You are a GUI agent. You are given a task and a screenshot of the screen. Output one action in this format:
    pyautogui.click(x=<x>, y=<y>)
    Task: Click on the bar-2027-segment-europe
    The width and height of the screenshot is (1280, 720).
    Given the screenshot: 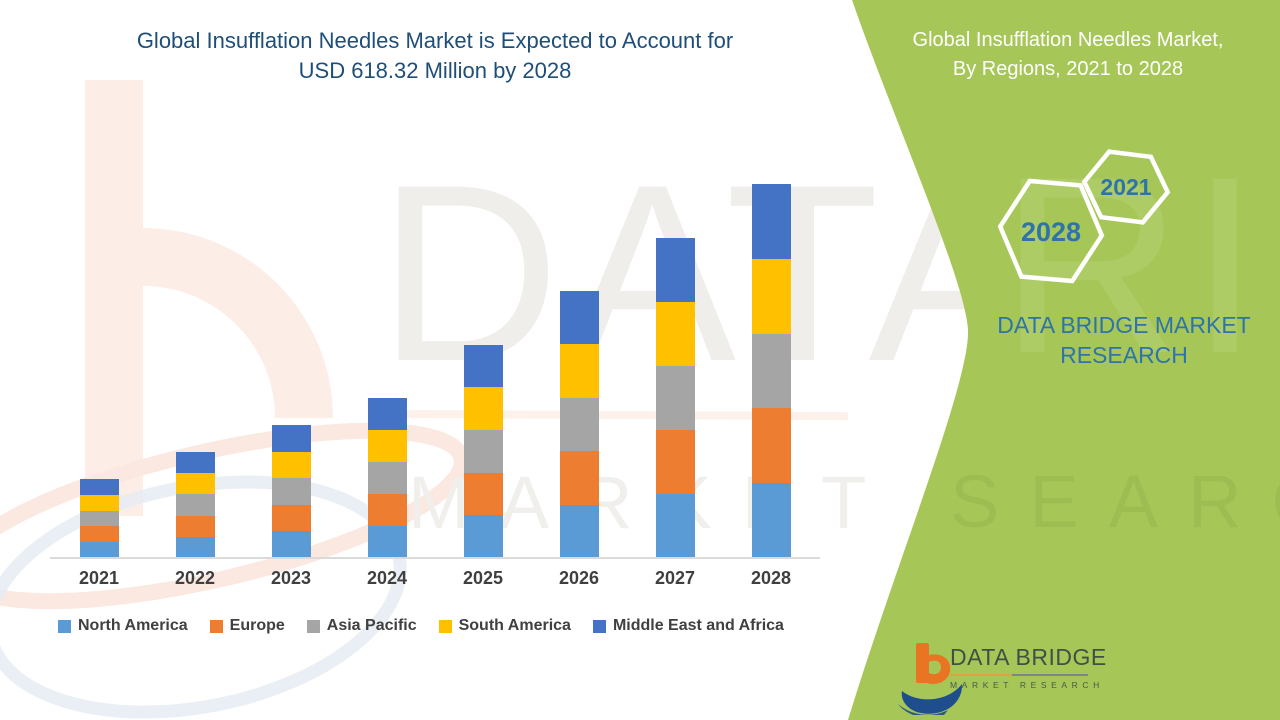 What is the action you would take?
    pyautogui.click(x=675, y=461)
    